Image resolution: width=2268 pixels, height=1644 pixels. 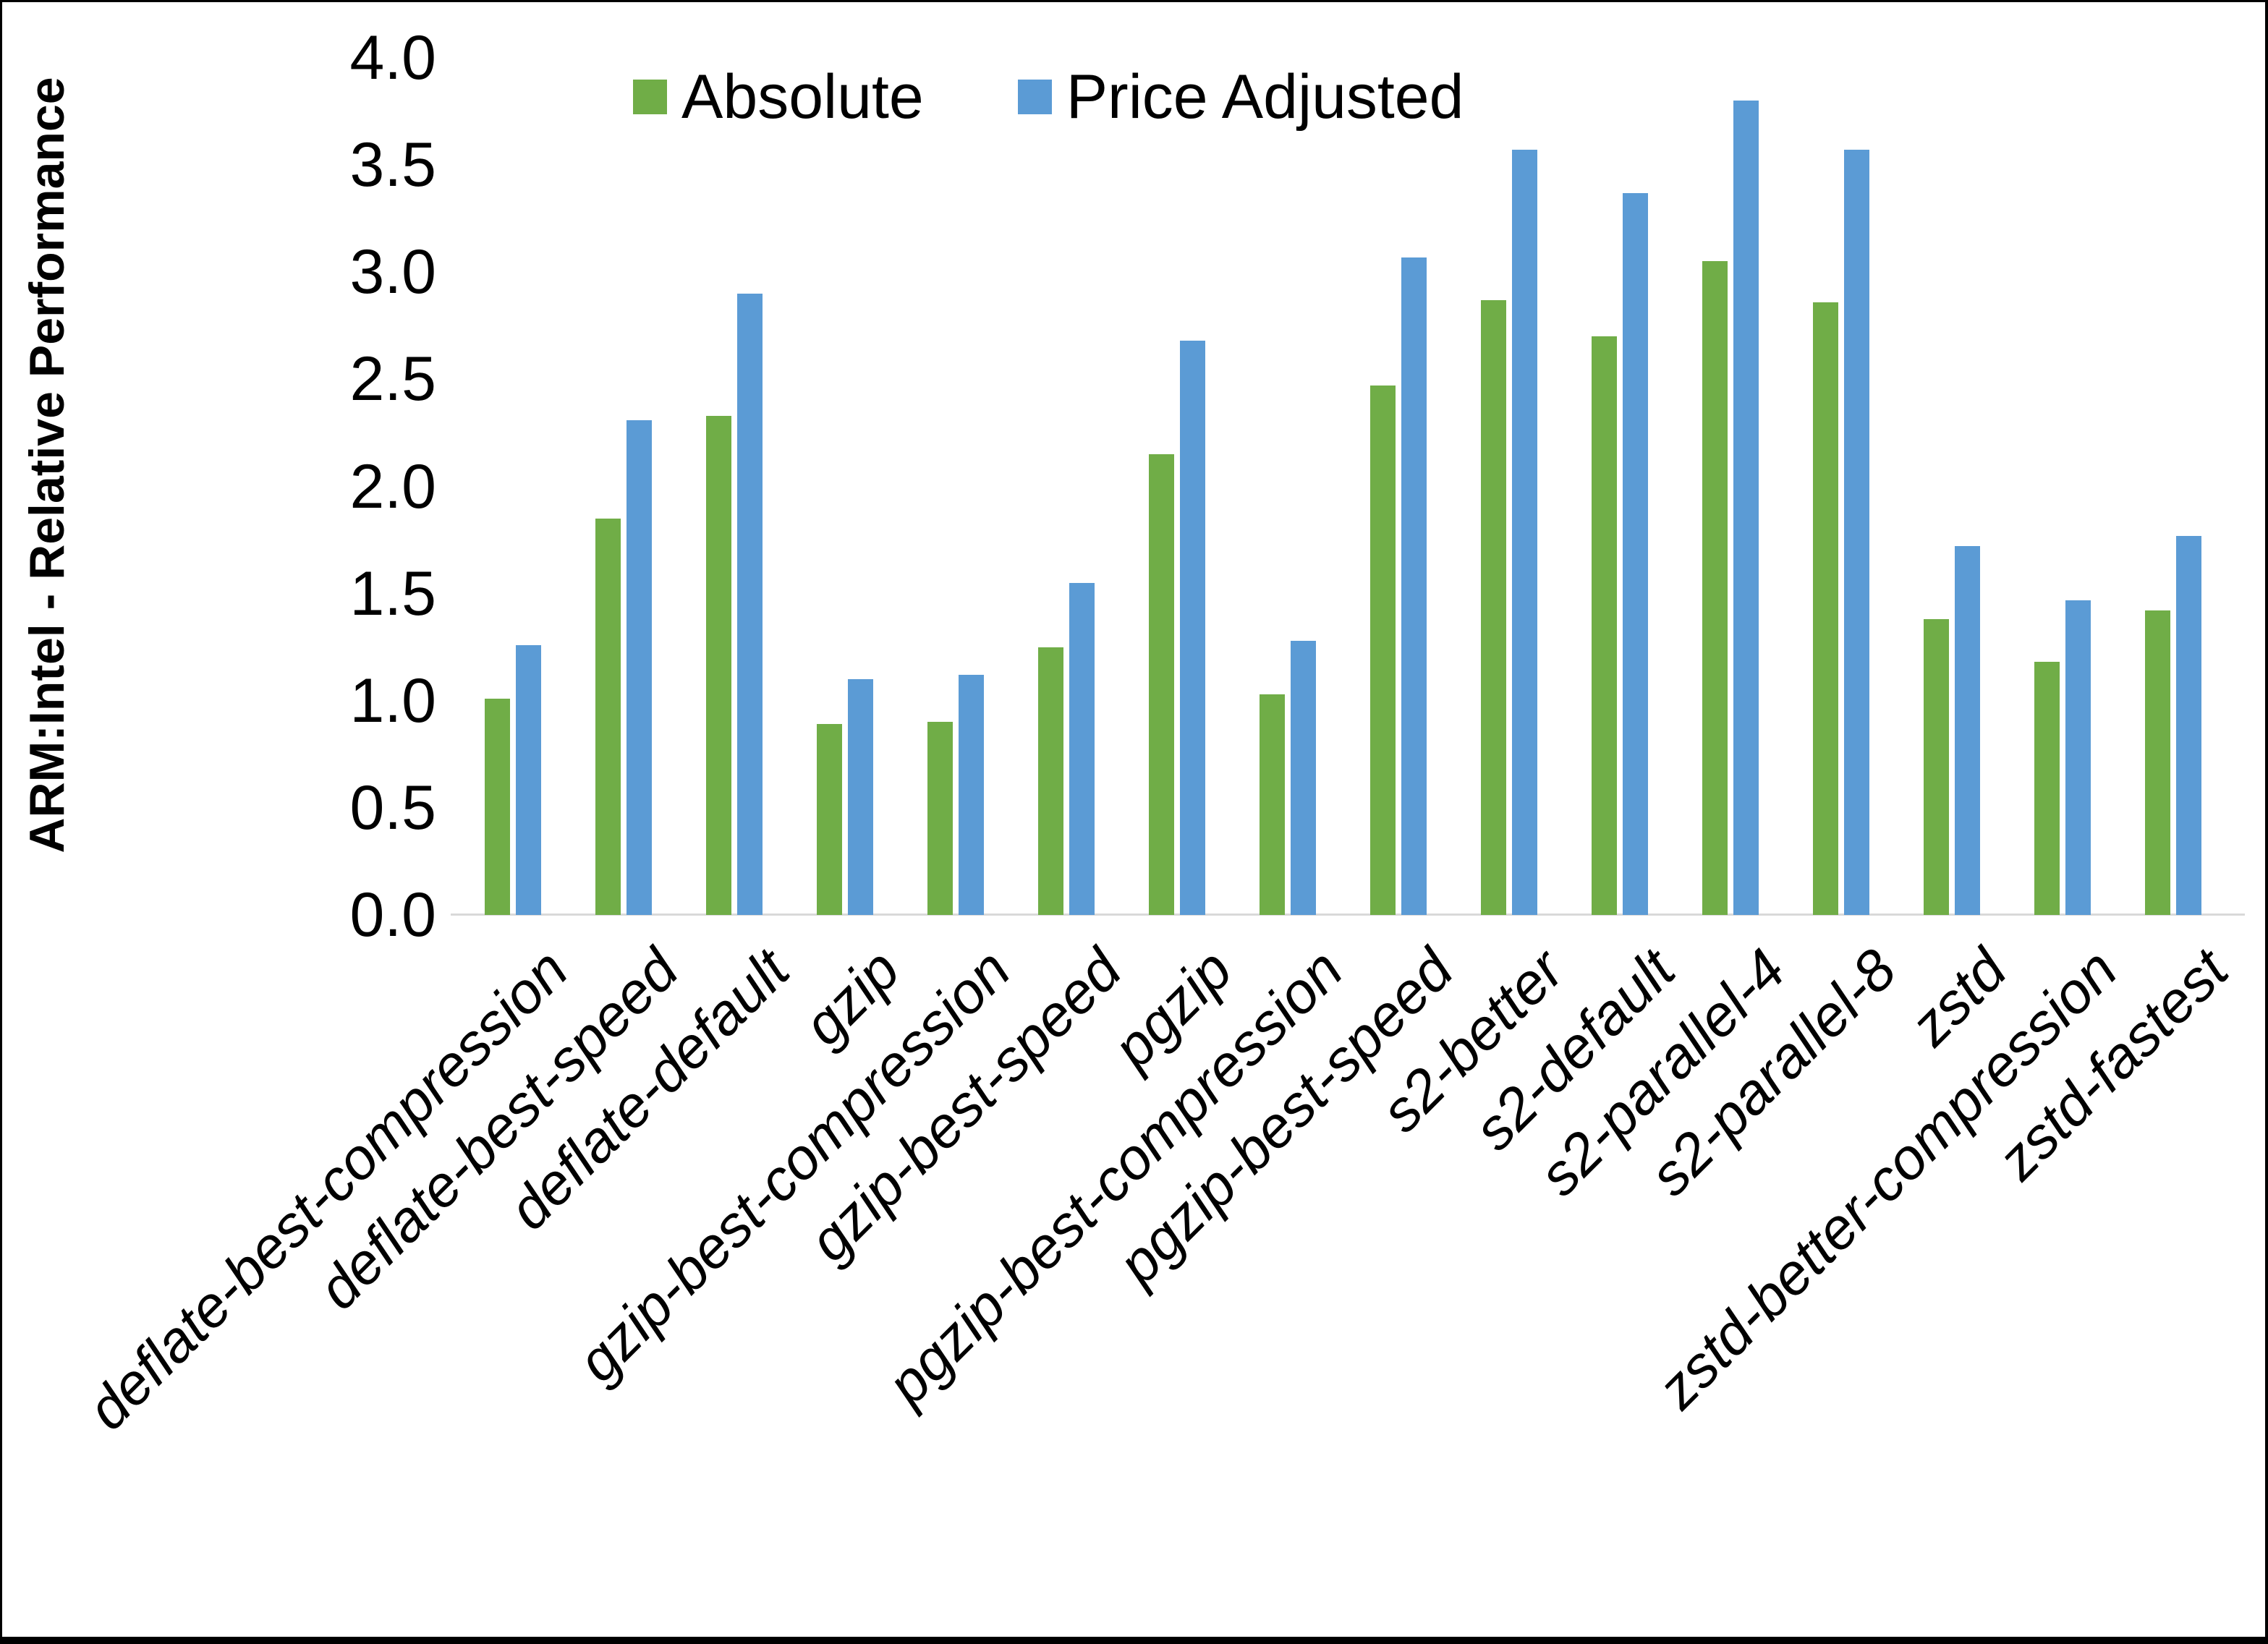 I want to click on y-tick-label: 2.0, so click(x=393, y=486).